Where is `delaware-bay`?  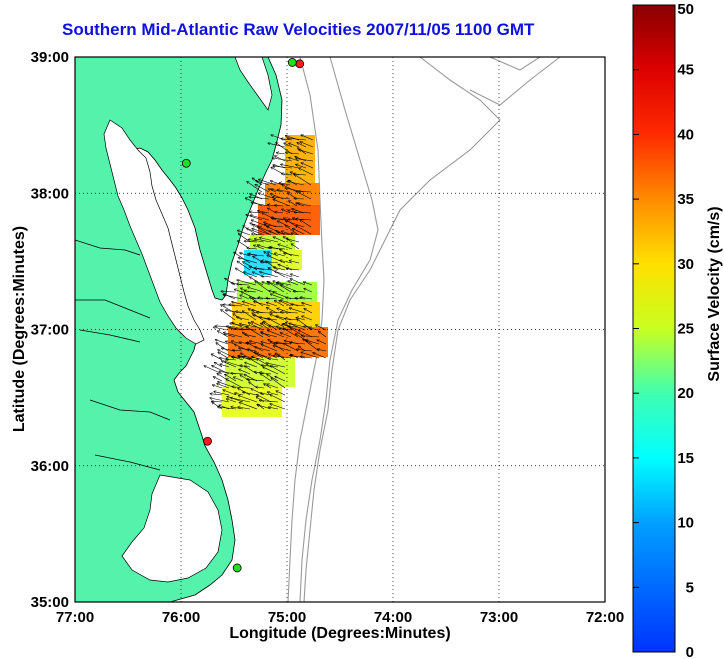
delaware-bay is located at coordinates (253, 84).